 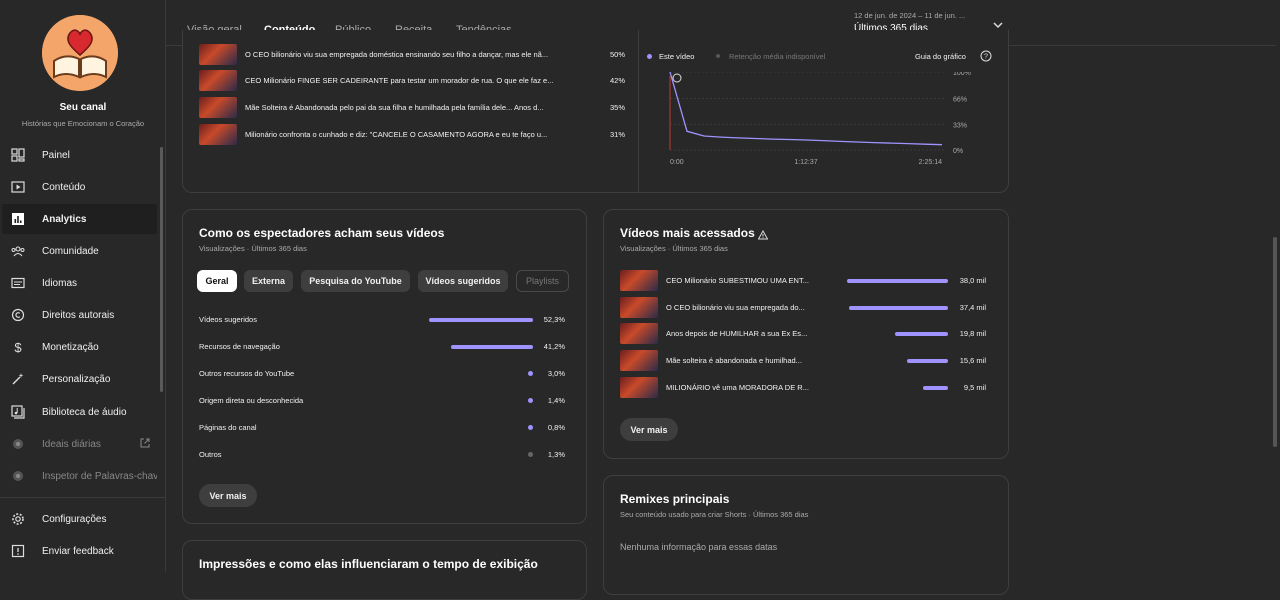 What do you see at coordinates (556, 400) in the screenshot?
I see `traffic-source-value: 1,4%` at bounding box center [556, 400].